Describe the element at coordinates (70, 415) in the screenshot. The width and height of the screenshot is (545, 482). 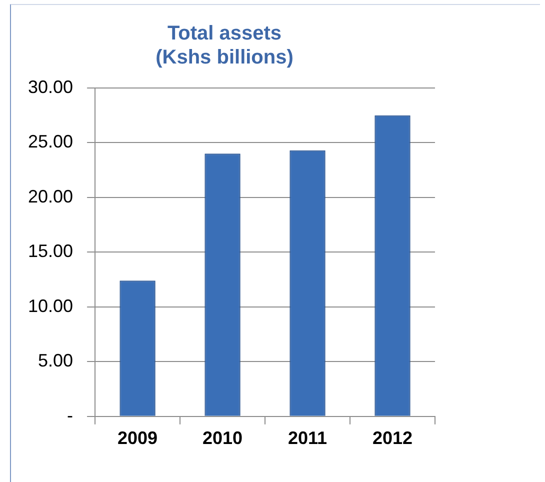
I see `y-tick-label: -` at that location.